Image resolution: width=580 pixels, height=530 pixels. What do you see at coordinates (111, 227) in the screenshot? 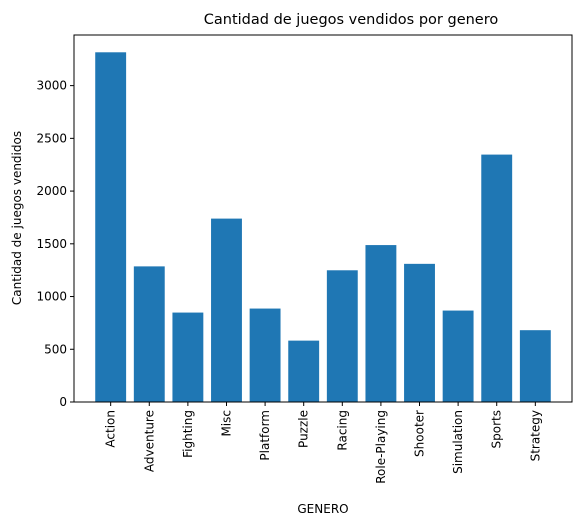
I see `bar-action` at bounding box center [111, 227].